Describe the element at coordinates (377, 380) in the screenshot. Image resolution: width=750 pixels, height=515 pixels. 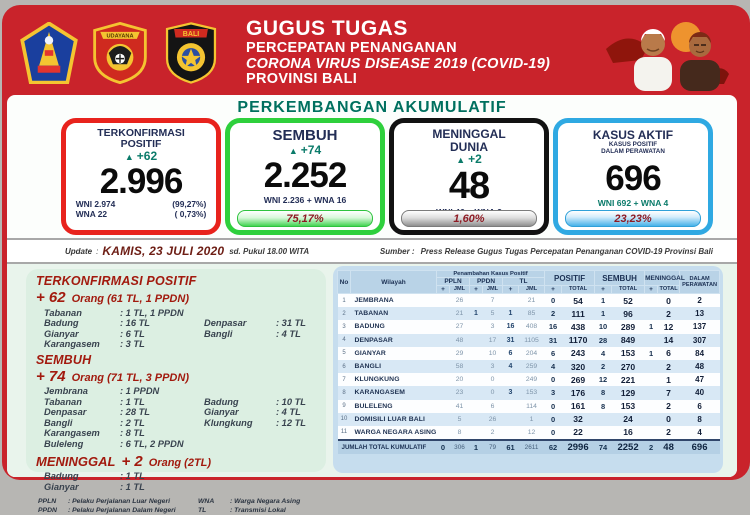
I see `row-region-name: KLUNGKUNG` at that location.